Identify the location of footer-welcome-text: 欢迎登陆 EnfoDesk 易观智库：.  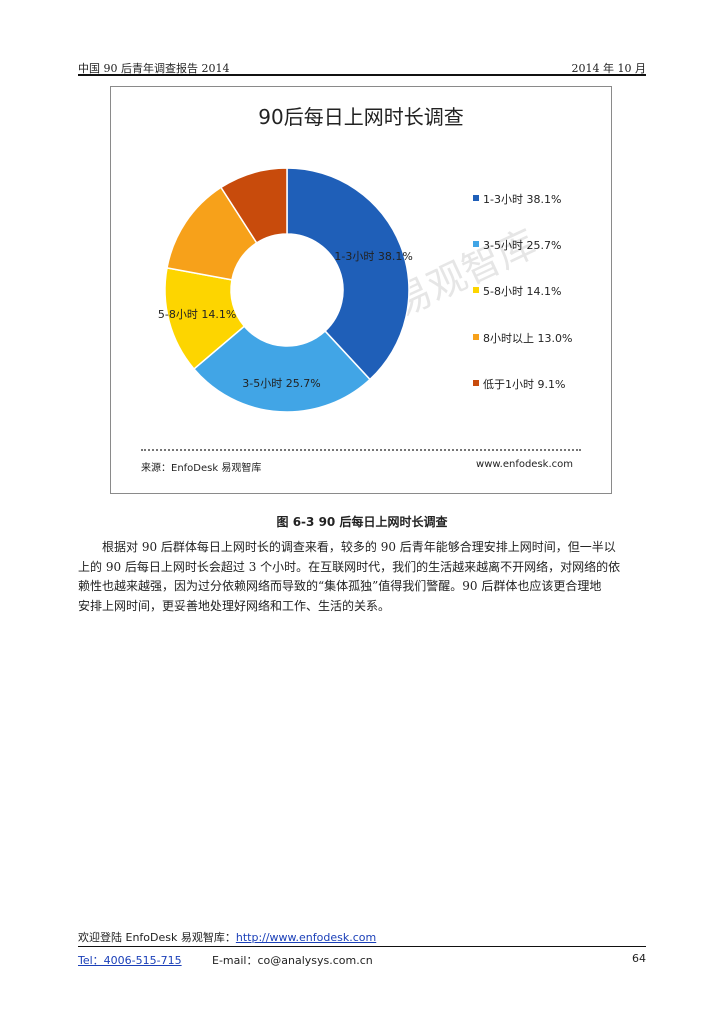
(157, 937).